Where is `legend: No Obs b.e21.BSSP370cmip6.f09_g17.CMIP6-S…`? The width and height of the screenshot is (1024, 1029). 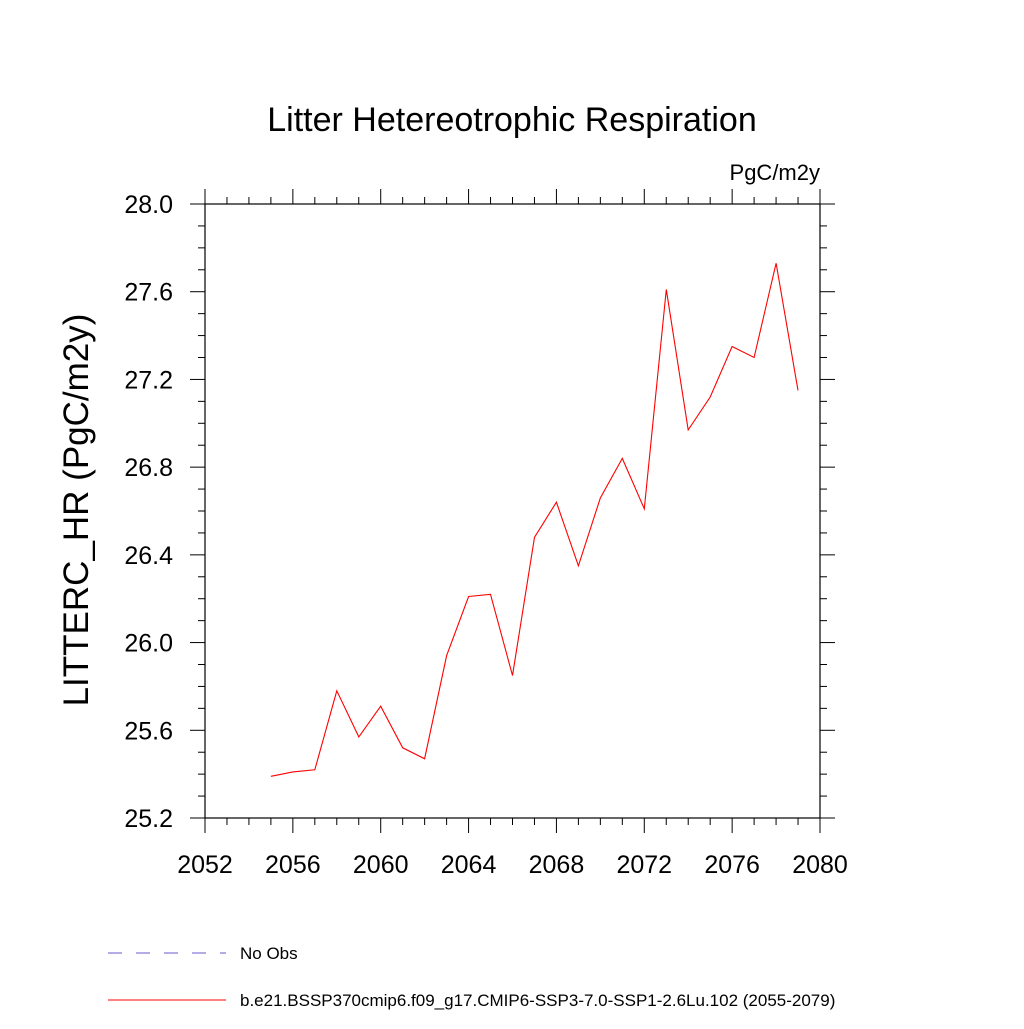
legend: No Obs b.e21.BSSP370cmip6.f09_g17.CMIP6-S… is located at coordinates (471, 977).